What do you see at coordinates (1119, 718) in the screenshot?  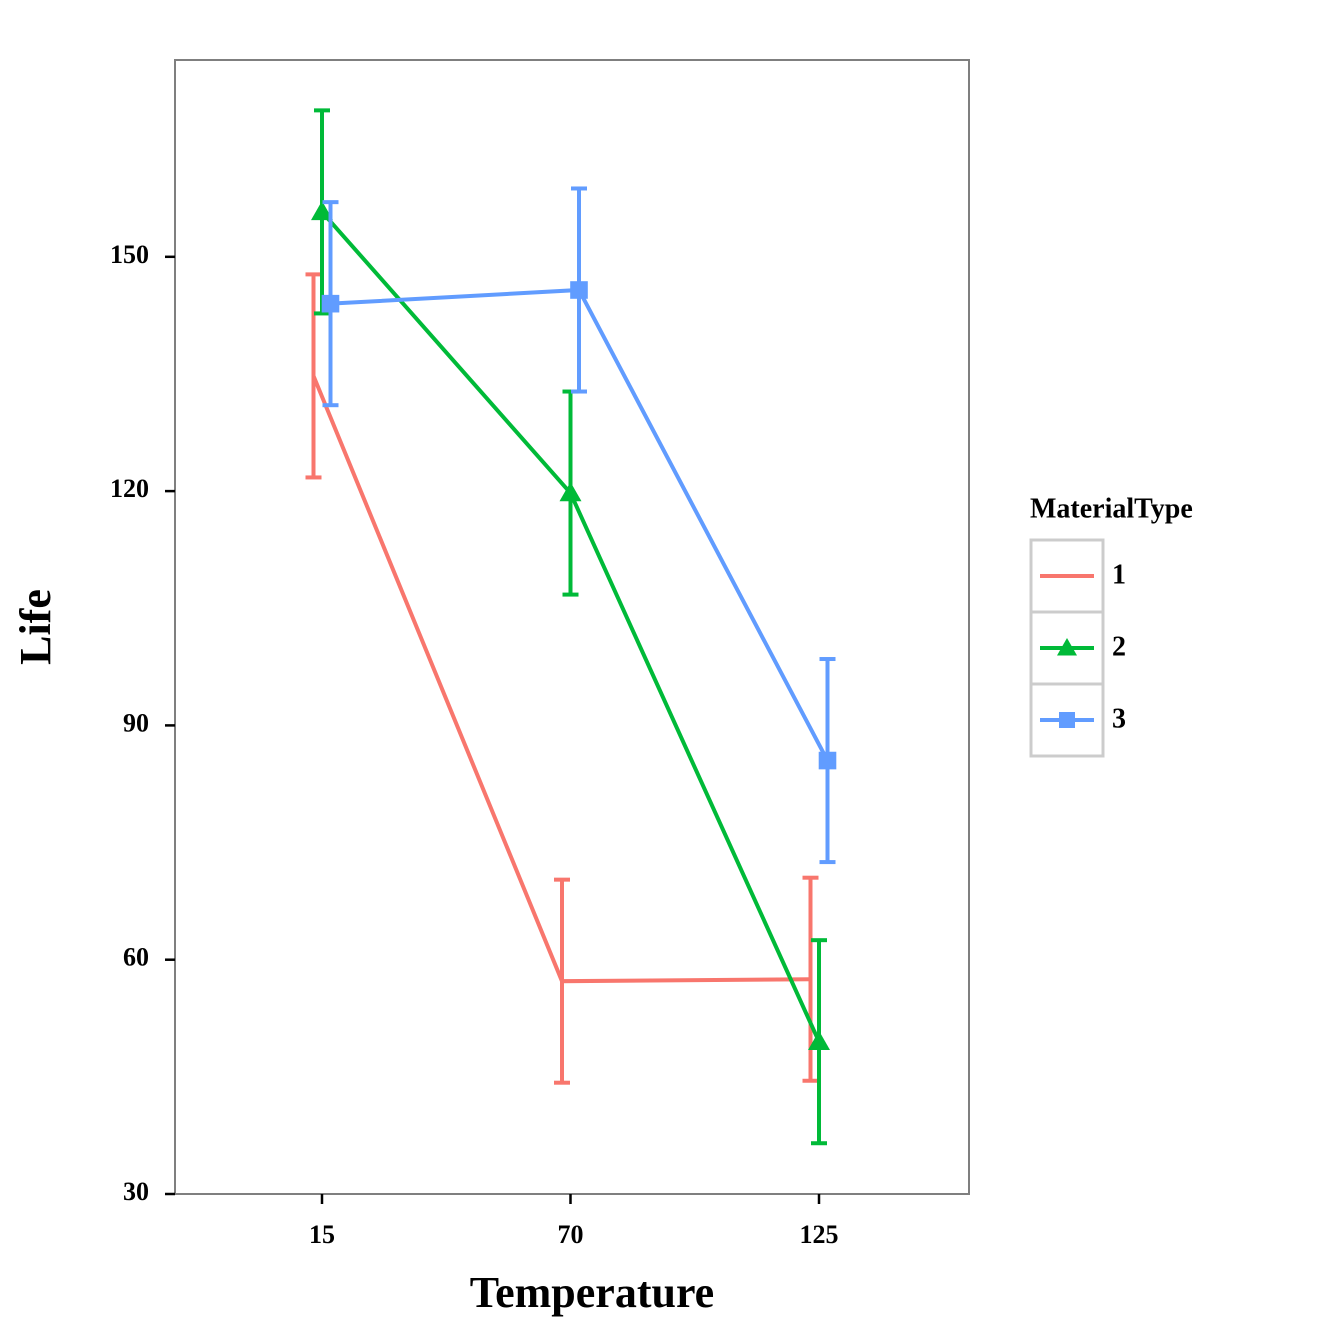 I see `legend-label: 3` at bounding box center [1119, 718].